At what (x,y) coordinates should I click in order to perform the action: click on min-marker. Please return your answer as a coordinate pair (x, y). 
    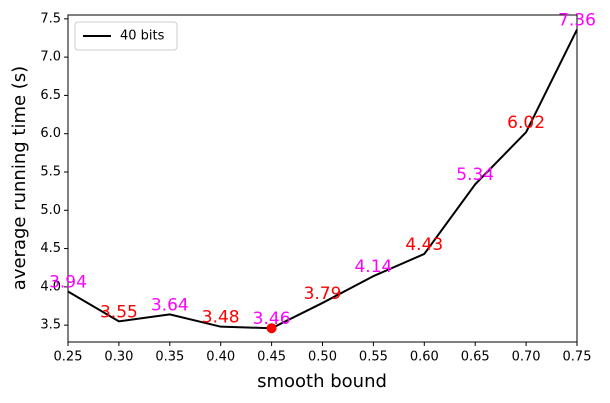
    Looking at the image, I should click on (271, 328).